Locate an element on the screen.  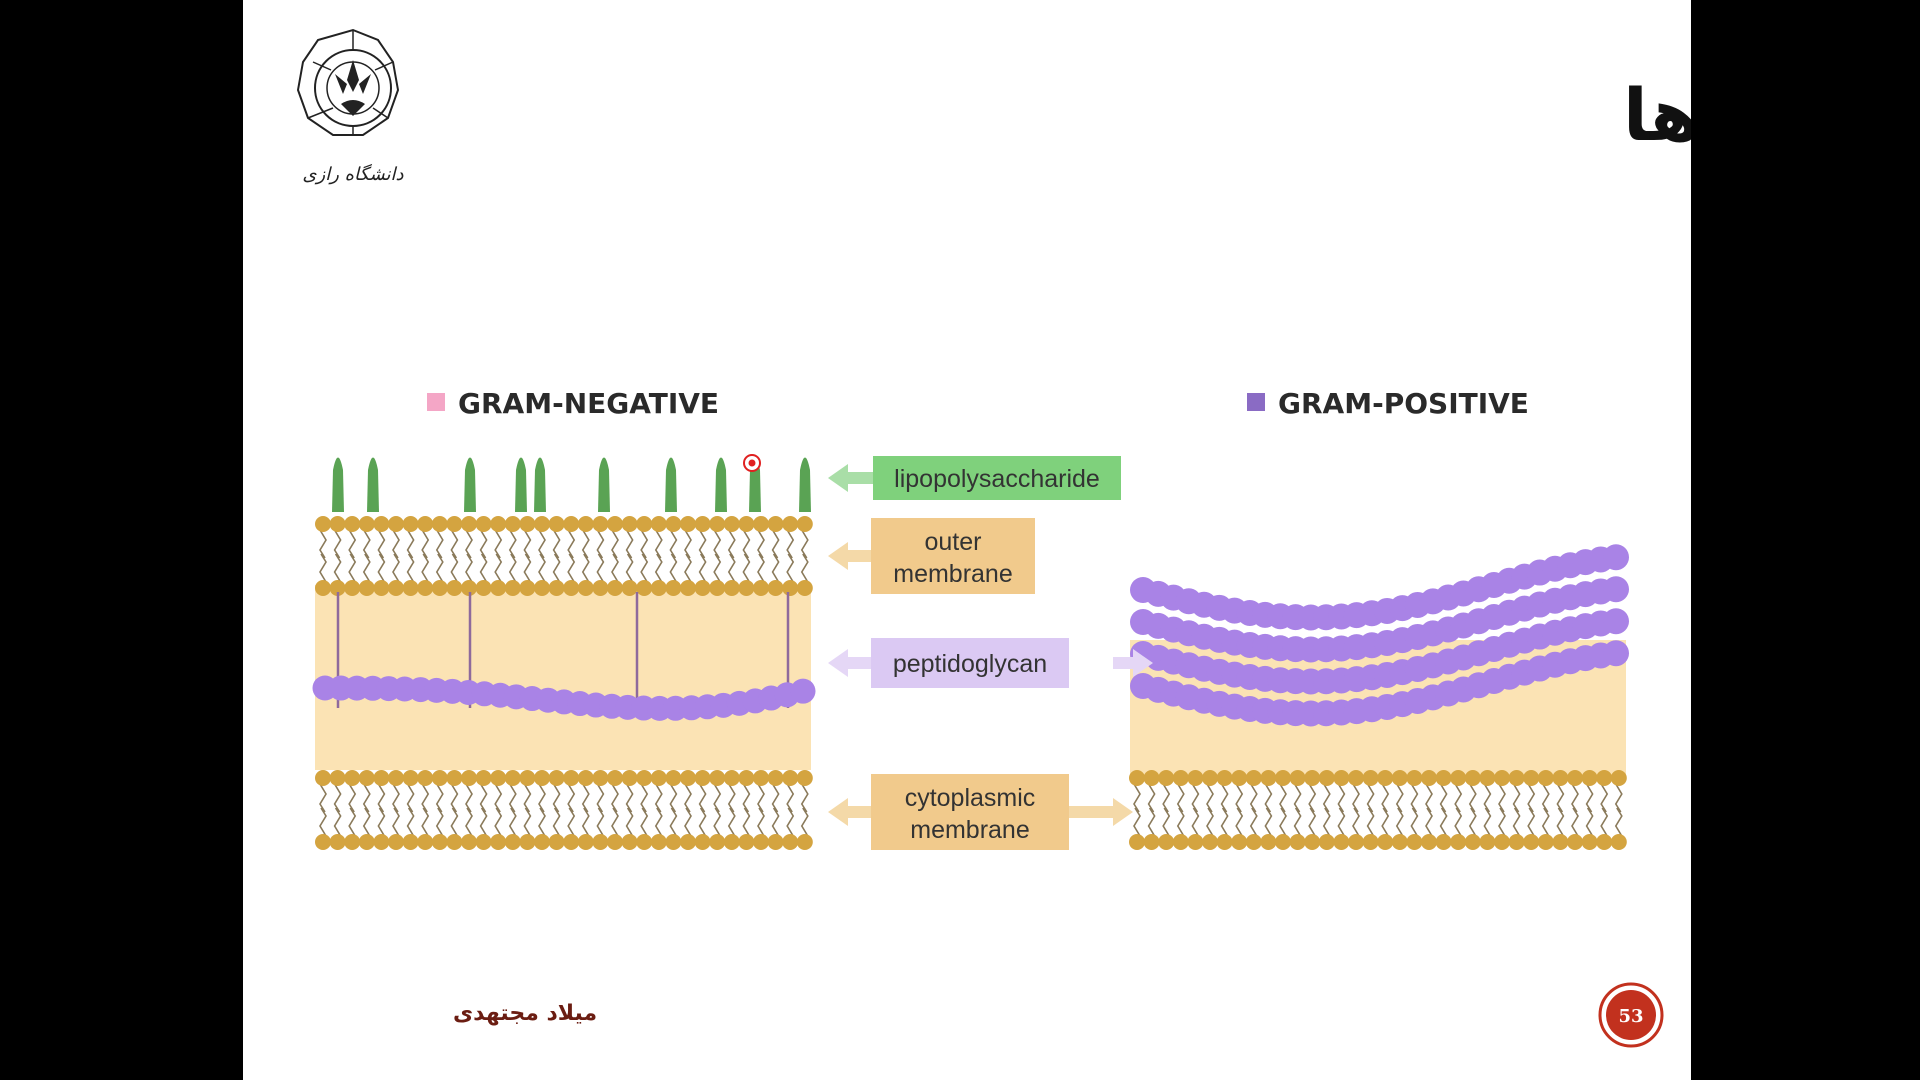
periplasm is located at coordinates (563, 677).